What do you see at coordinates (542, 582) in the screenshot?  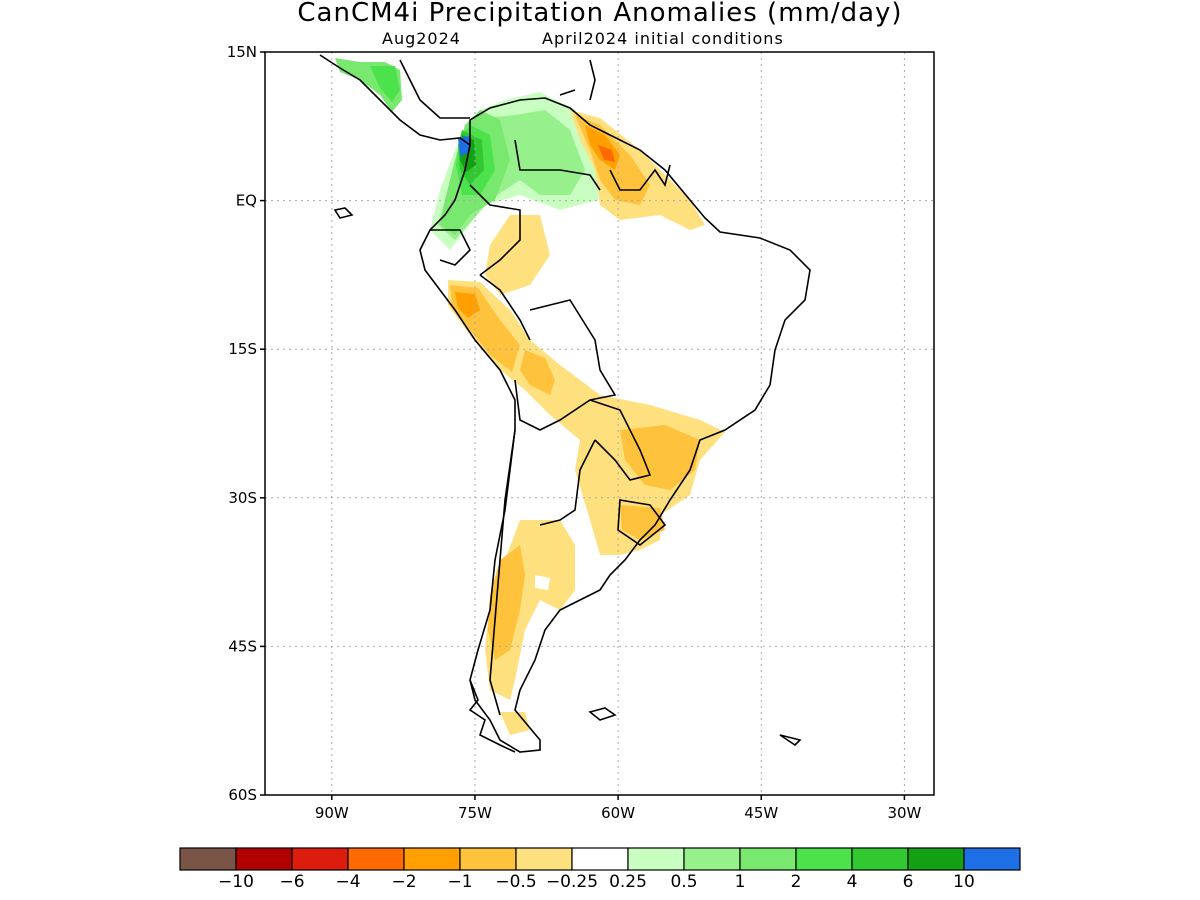 I see `white-hole` at bounding box center [542, 582].